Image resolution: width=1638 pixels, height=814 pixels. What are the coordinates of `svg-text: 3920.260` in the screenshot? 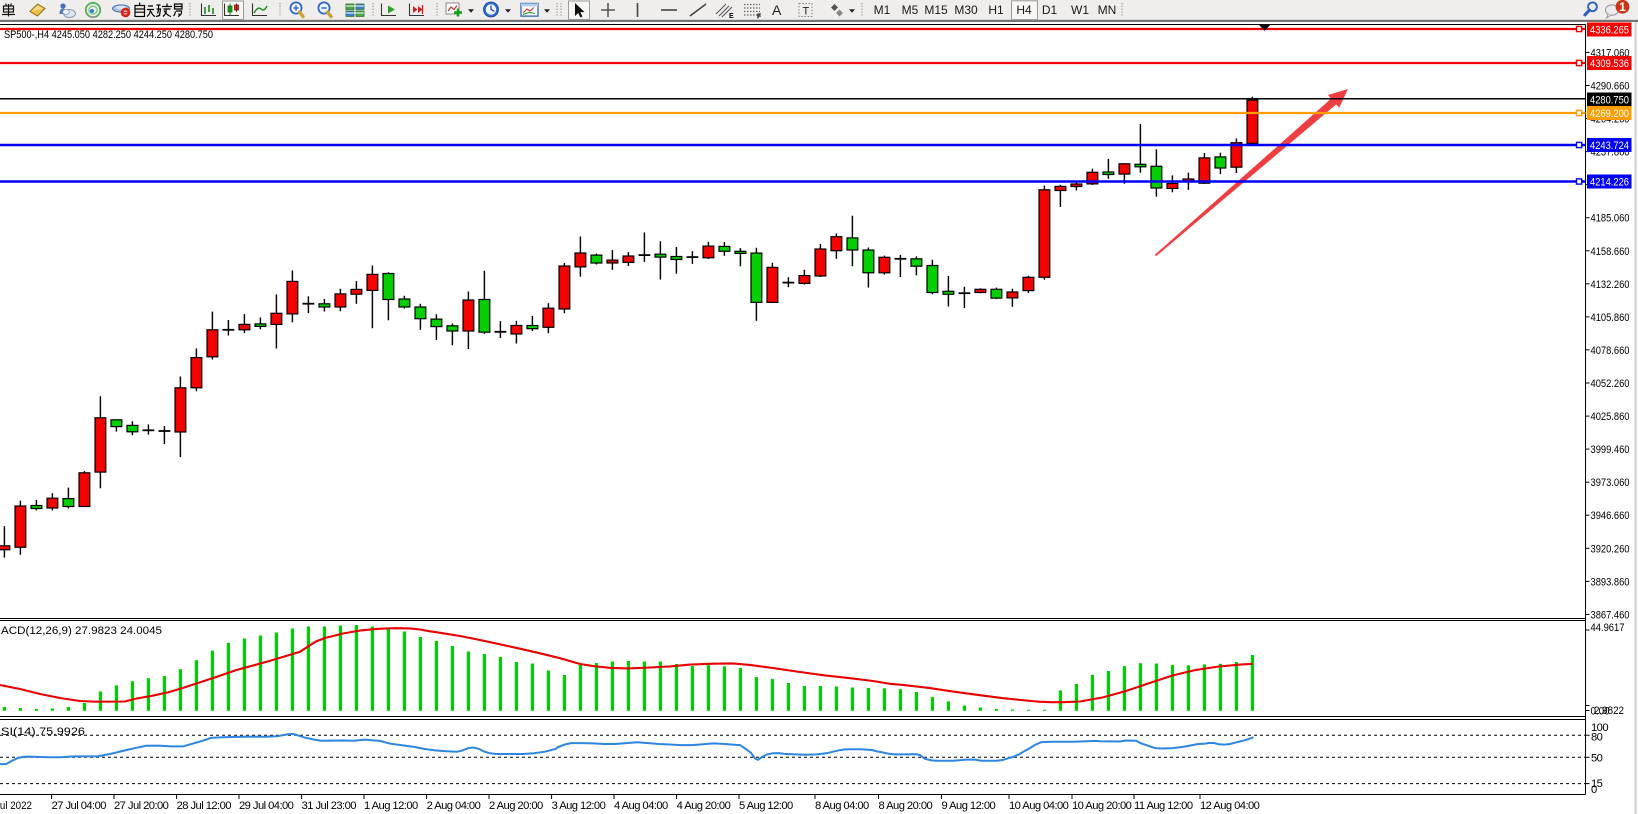 It's located at (1610, 549).